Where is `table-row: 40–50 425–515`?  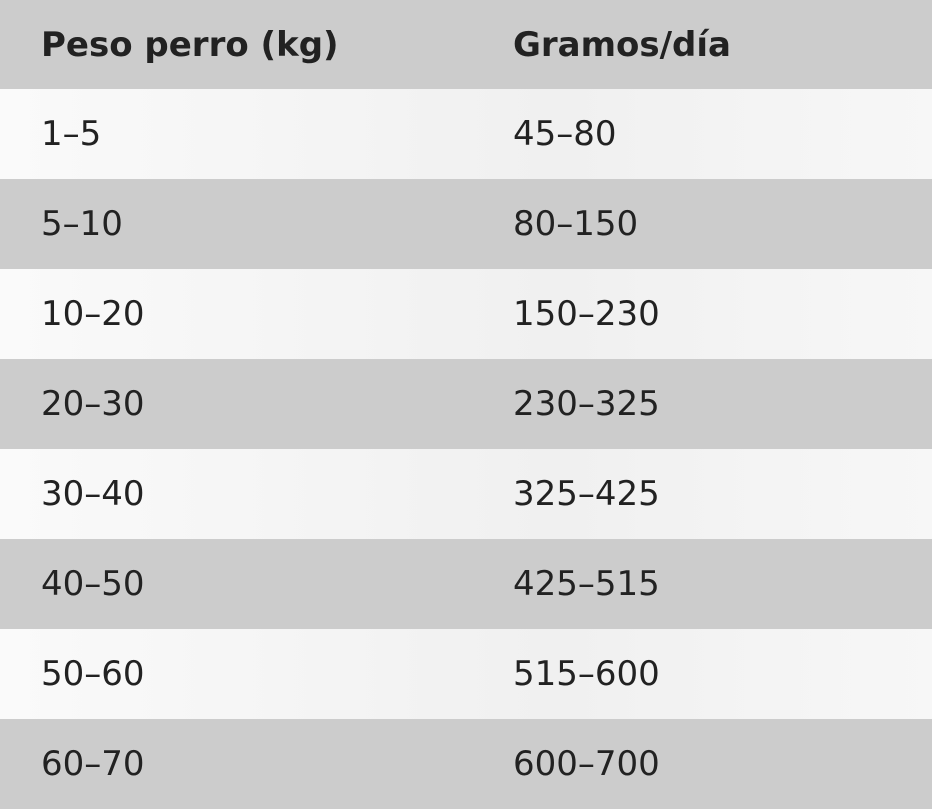 table-row: 40–50 425–515 is located at coordinates (466, 584).